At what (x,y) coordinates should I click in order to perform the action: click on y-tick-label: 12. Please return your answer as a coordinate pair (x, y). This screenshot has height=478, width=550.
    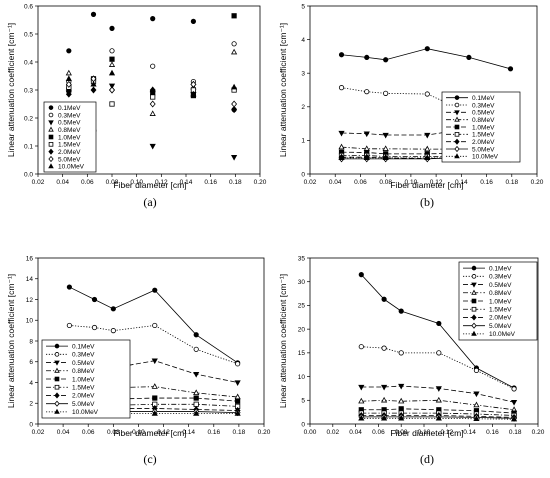
    Looking at the image, I should click on (30, 300).